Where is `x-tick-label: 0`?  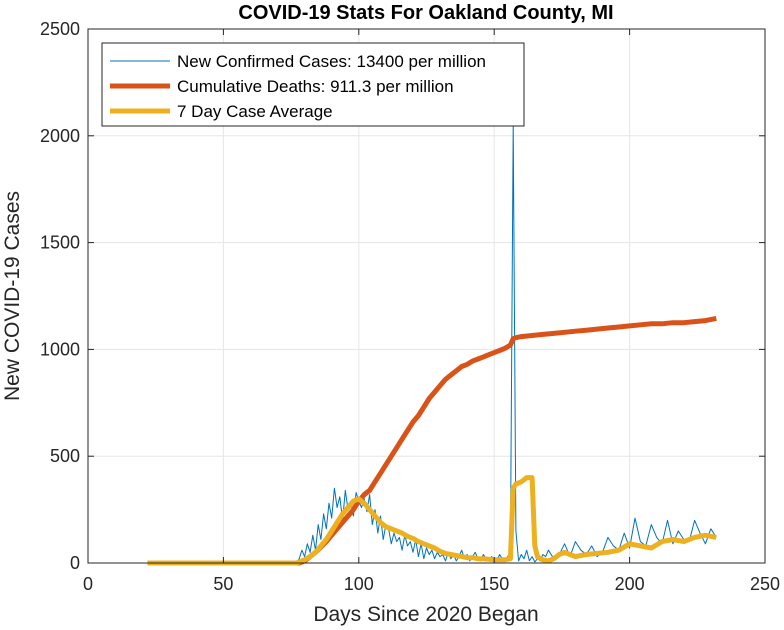 x-tick-label: 0 is located at coordinates (88, 584).